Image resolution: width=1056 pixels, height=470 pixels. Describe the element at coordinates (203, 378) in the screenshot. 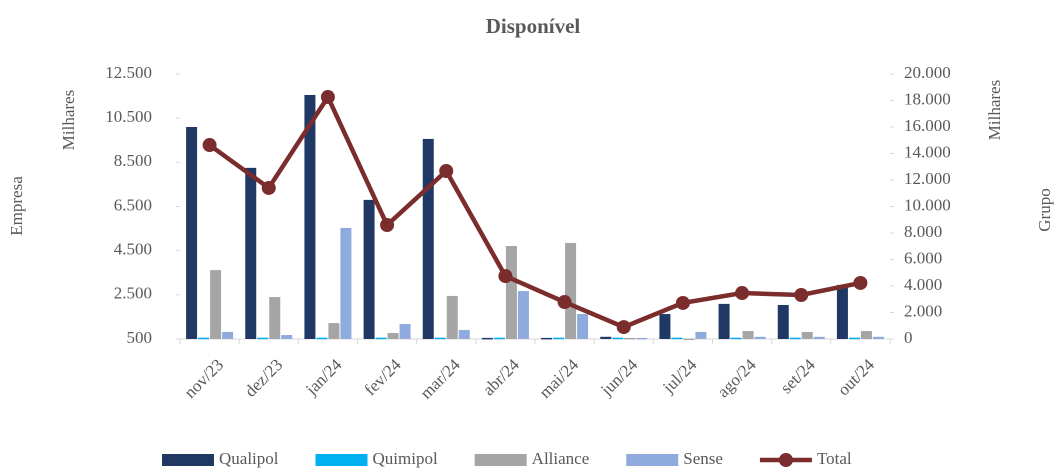

I see `x-tick-label: nov/23` at that location.